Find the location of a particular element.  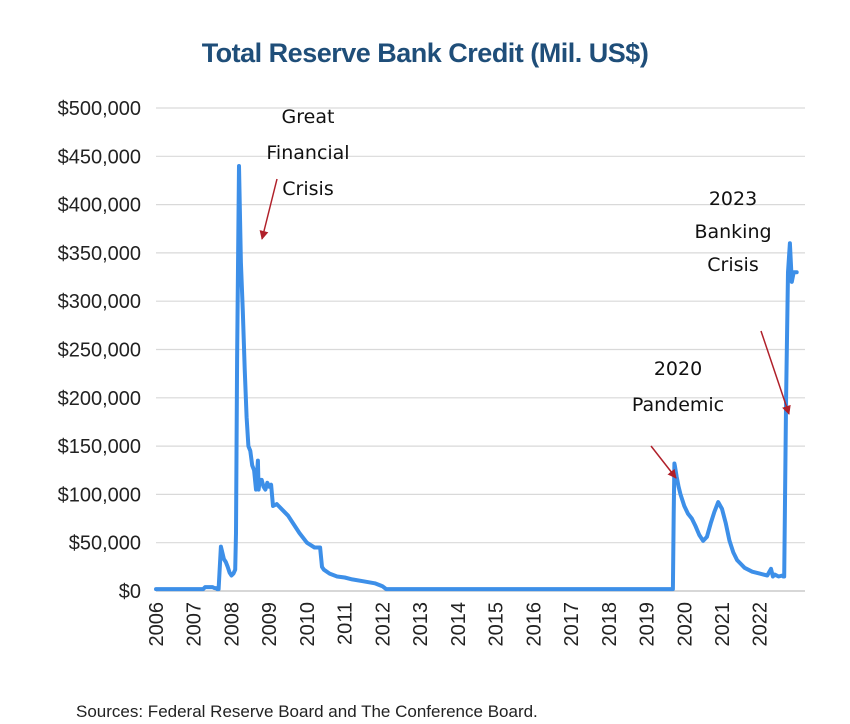

x-tick-label: 2009 is located at coordinates (270, 624).